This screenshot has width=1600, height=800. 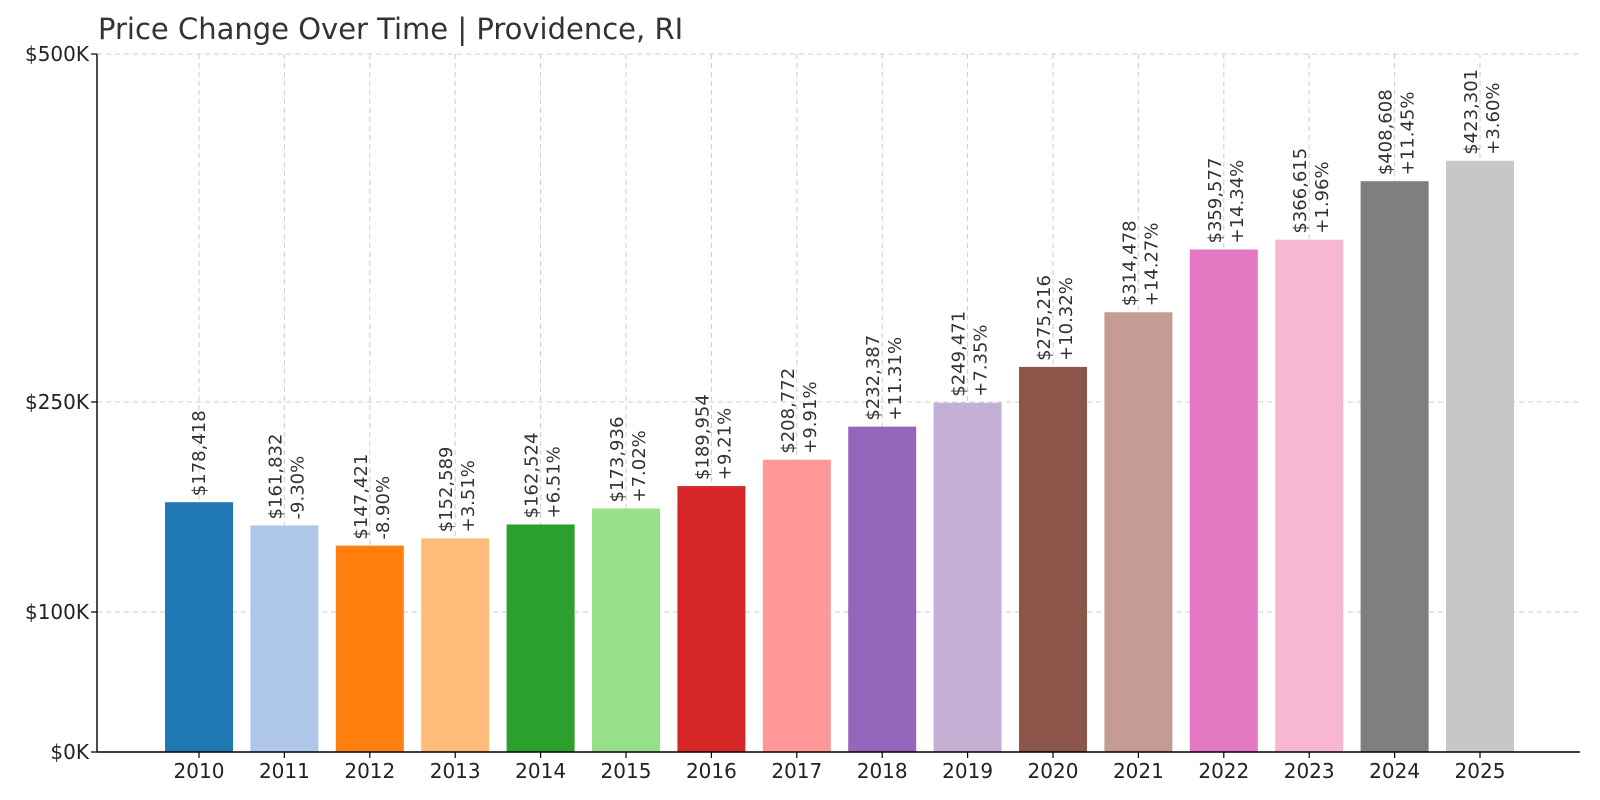 I want to click on data-label-change: +14.34%, so click(x=1237, y=202).